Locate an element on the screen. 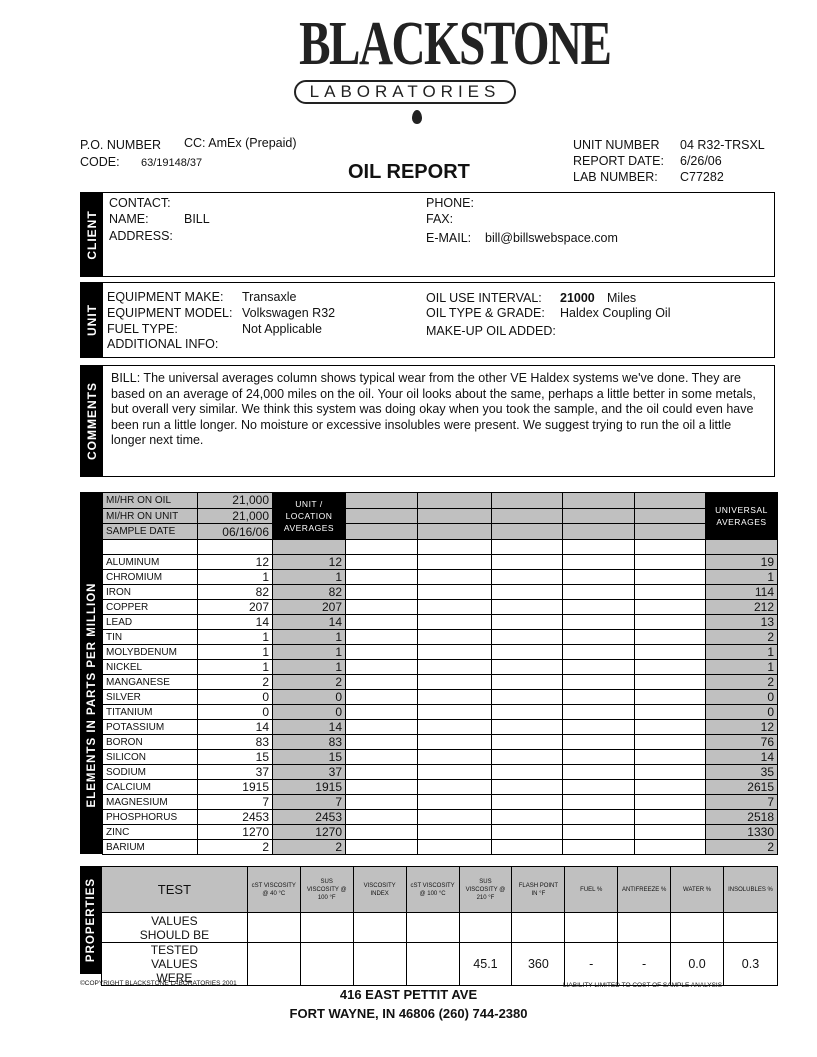 This screenshot has width=817, height=1057. element-value: 12 is located at coordinates (235, 562).